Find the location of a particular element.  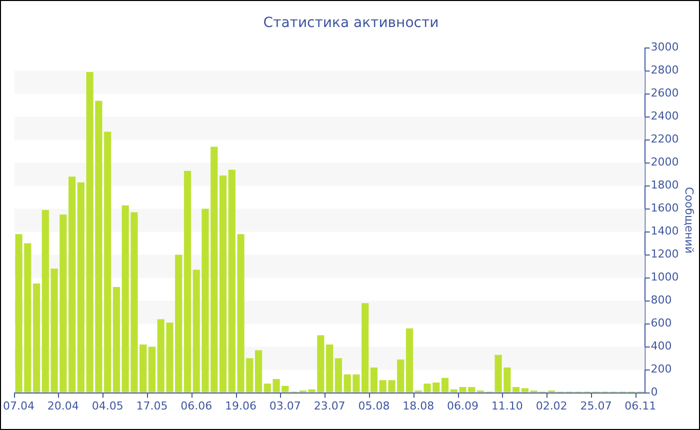

y-tick-label: 1200 is located at coordinates (664, 254).